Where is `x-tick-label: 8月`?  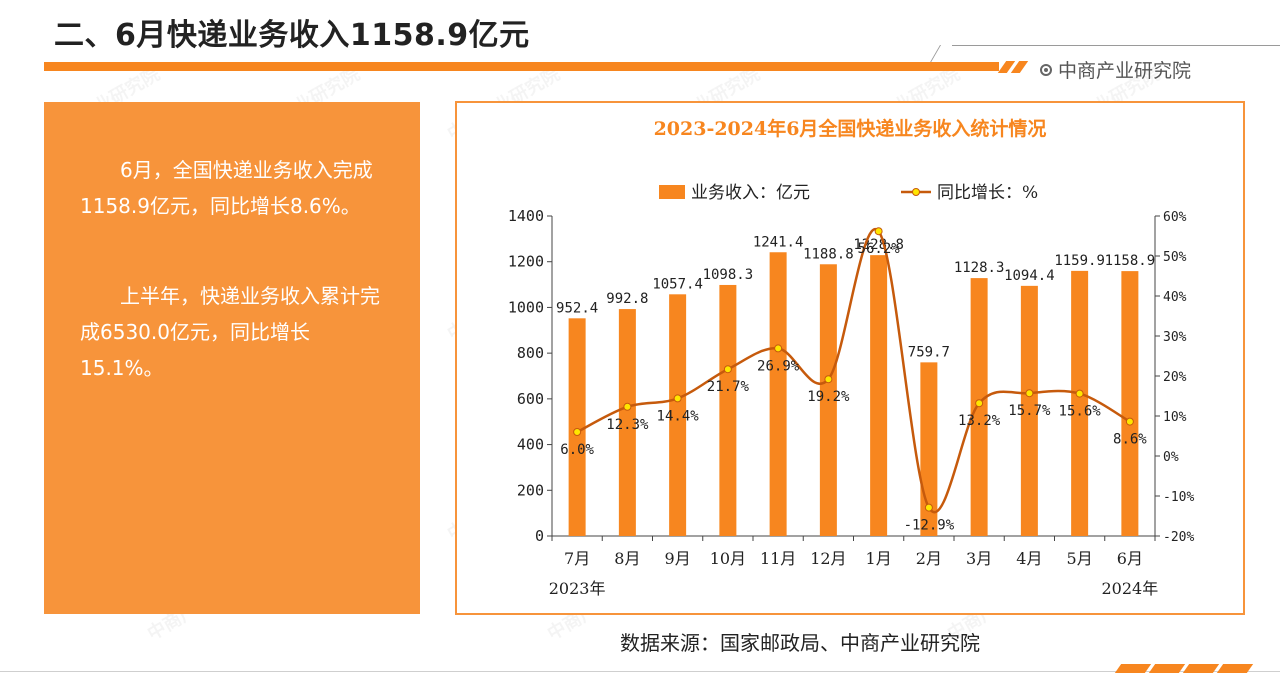
x-tick-label: 8月 is located at coordinates (627, 558).